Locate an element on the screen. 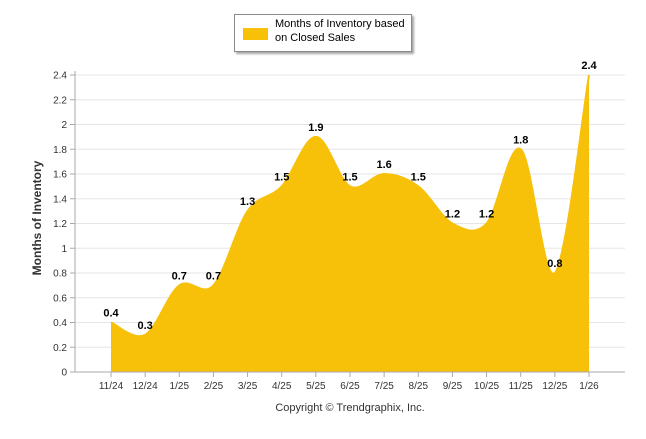 This screenshot has width=646, height=439. legend-swatch is located at coordinates (255, 34).